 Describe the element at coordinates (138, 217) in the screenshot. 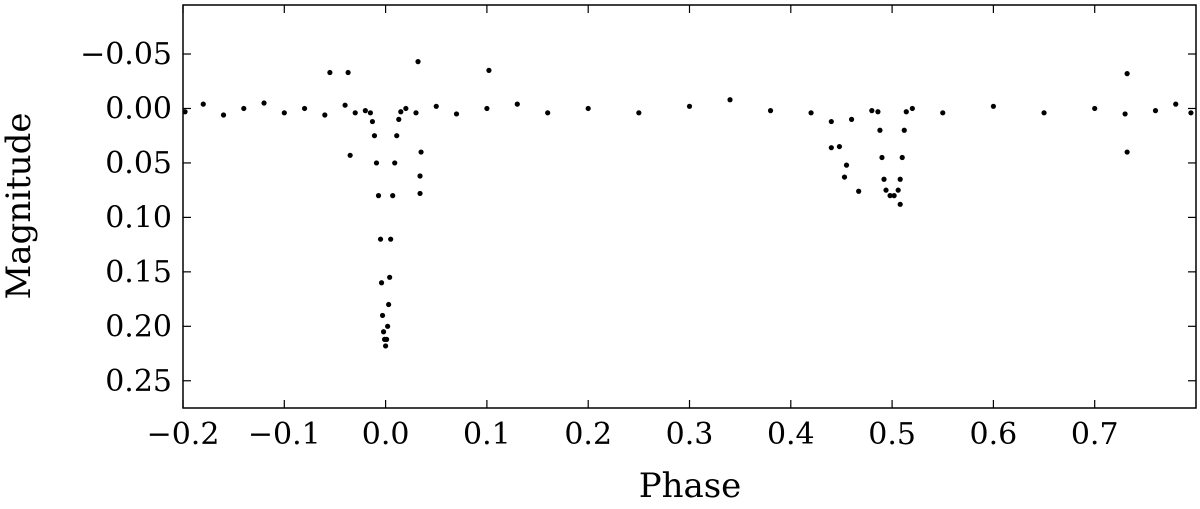

I see `y-tick-label: 0.10` at that location.